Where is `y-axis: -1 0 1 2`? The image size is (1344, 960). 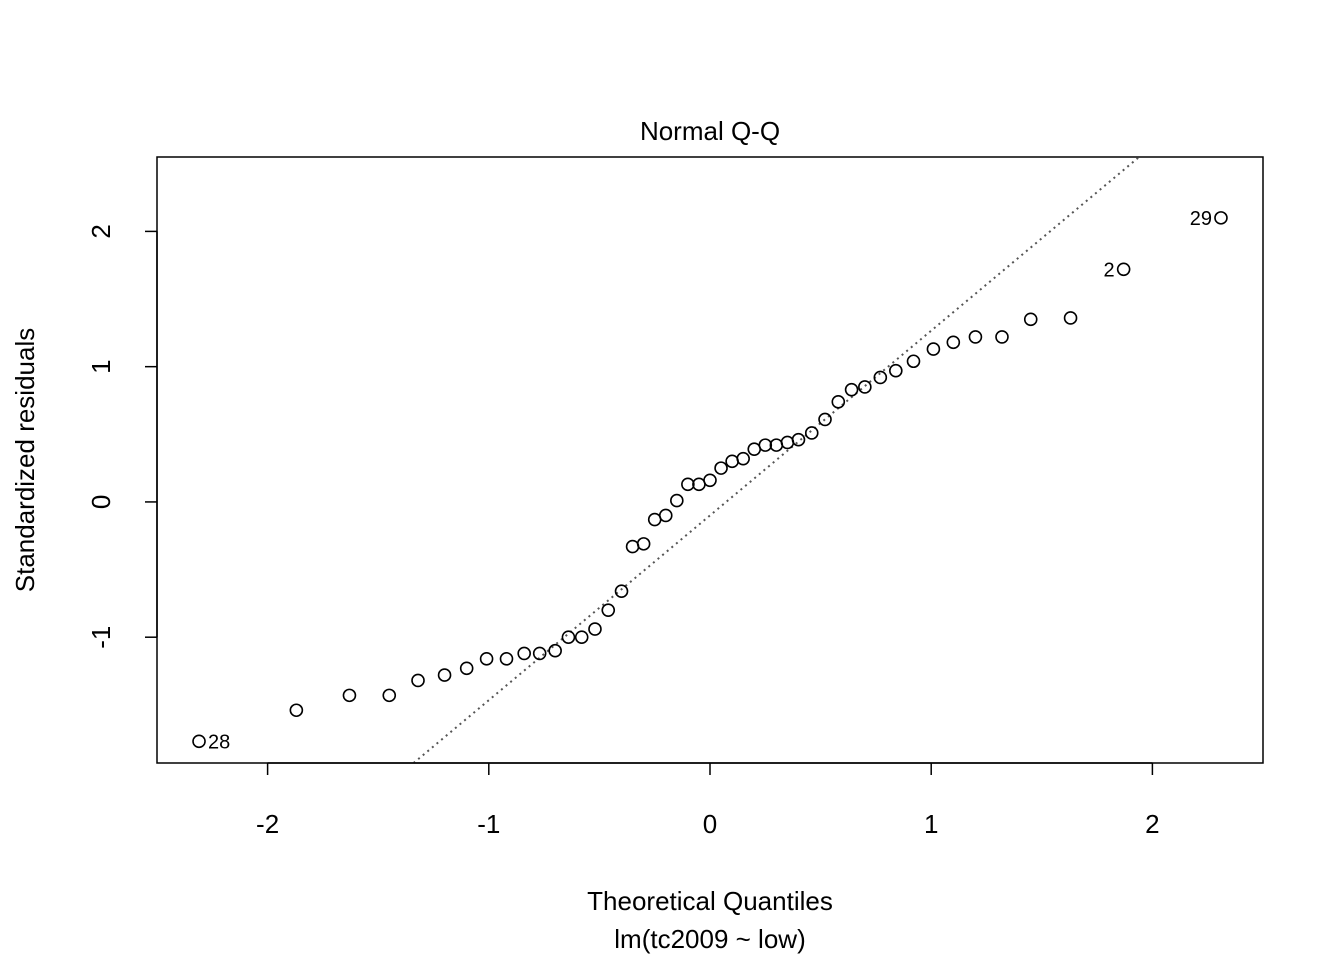
y-axis: -1 0 1 2 is located at coordinates (122, 436).